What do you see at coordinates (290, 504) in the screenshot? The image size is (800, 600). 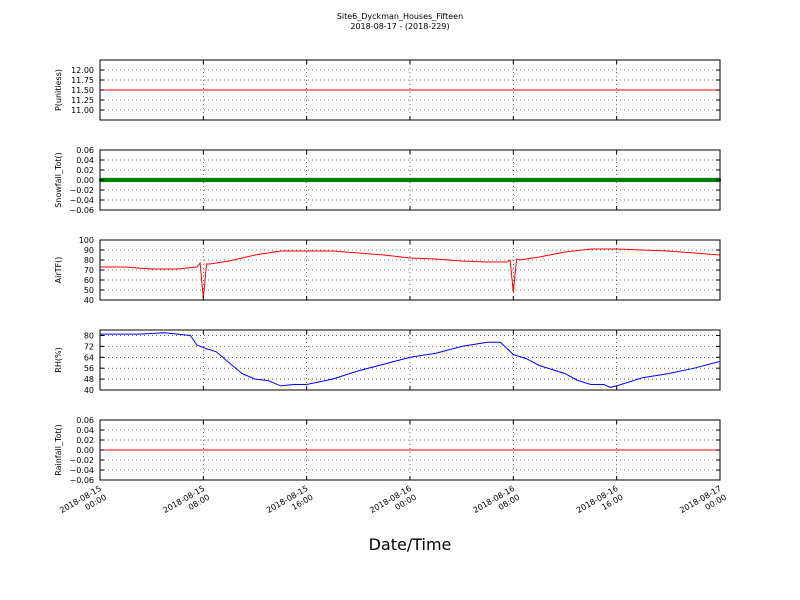 I see `x-tick-label: 2018-08-1516:00` at bounding box center [290, 504].